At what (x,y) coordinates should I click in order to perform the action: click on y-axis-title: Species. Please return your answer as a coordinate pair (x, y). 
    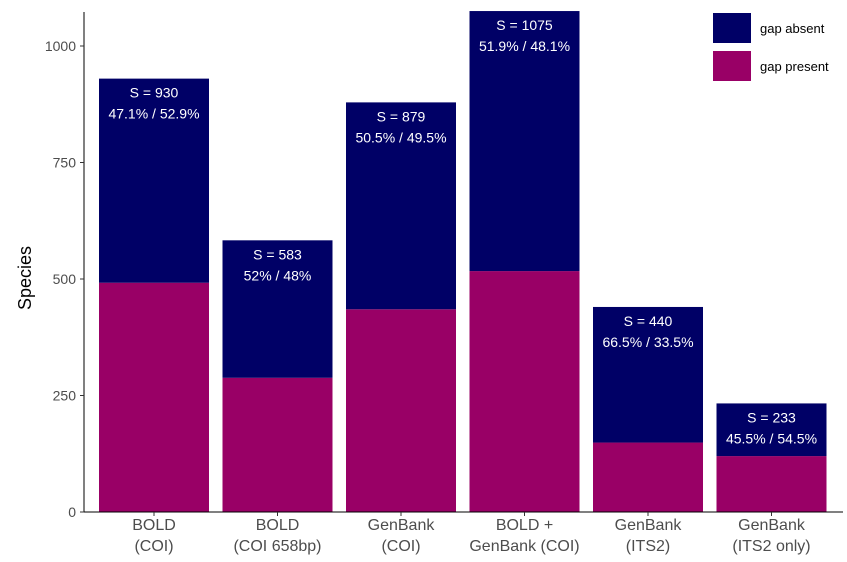
    Looking at the image, I should click on (25, 278).